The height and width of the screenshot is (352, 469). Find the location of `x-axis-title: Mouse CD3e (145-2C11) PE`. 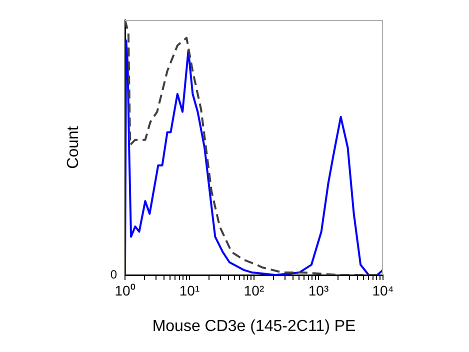

x-axis-title: Mouse CD3e (145-2C11) PE is located at coordinates (254, 326).